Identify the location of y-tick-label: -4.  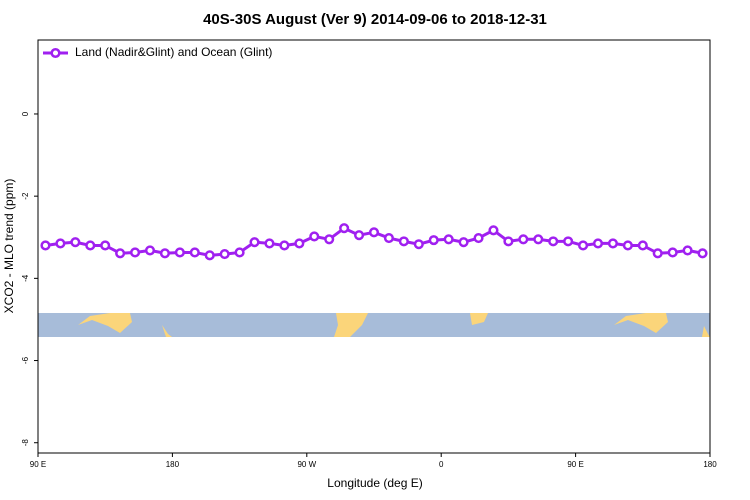
(25, 278).